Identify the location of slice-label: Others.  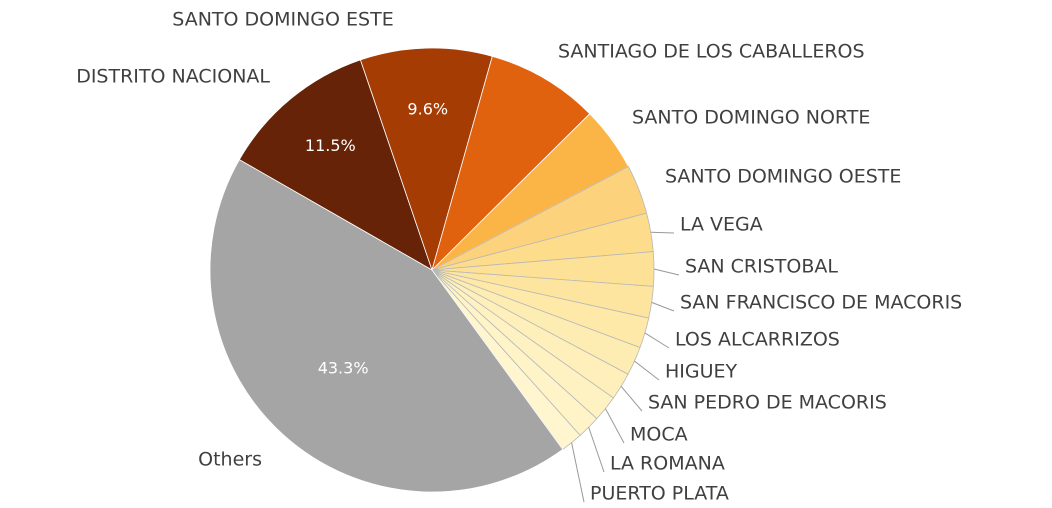
(230, 460).